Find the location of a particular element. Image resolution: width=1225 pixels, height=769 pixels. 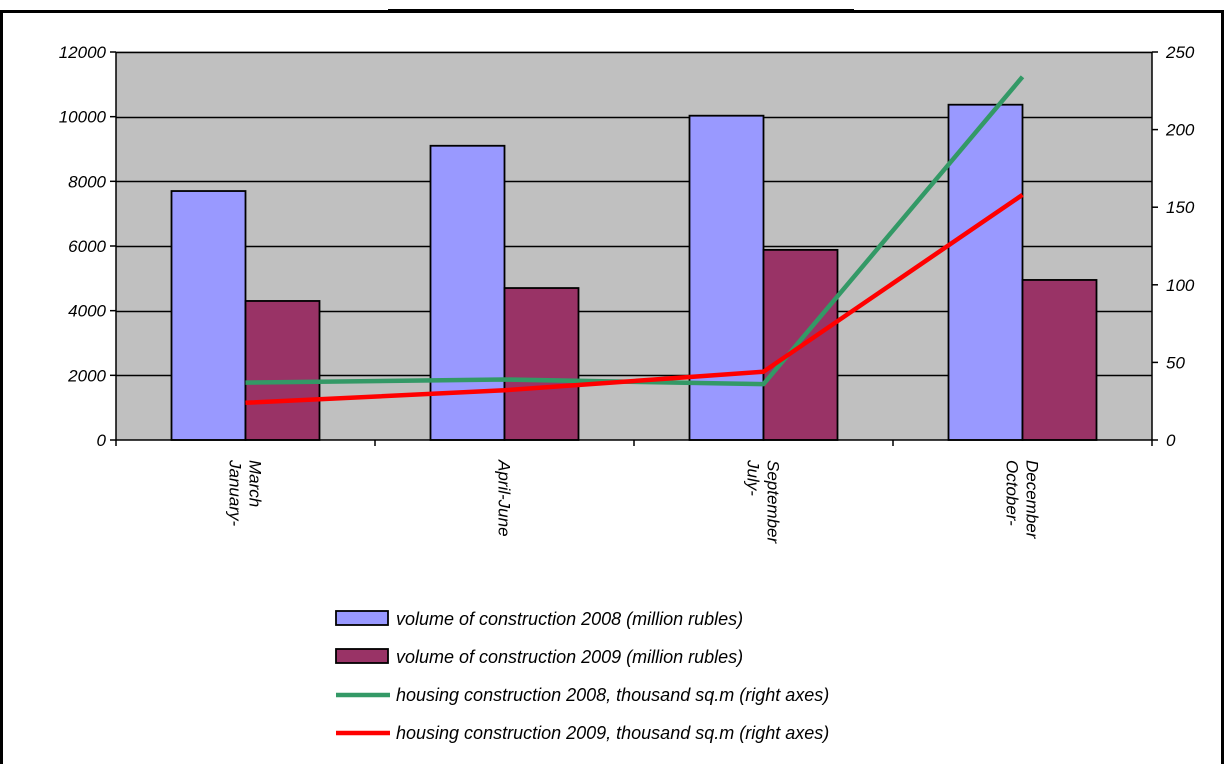

left-tick-label: 4000 is located at coordinates (87, 311).